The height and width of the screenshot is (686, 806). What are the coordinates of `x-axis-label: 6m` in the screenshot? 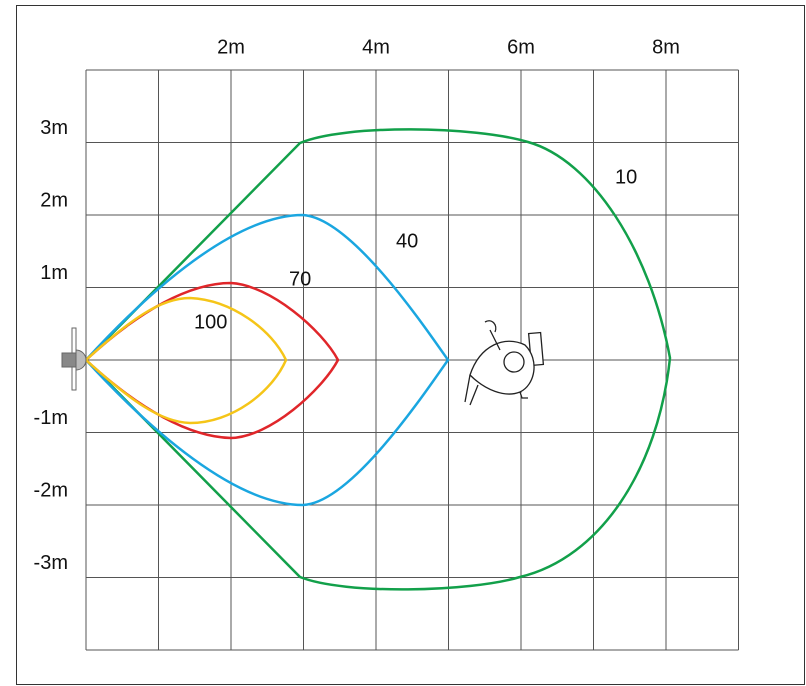 It's located at (521, 47).